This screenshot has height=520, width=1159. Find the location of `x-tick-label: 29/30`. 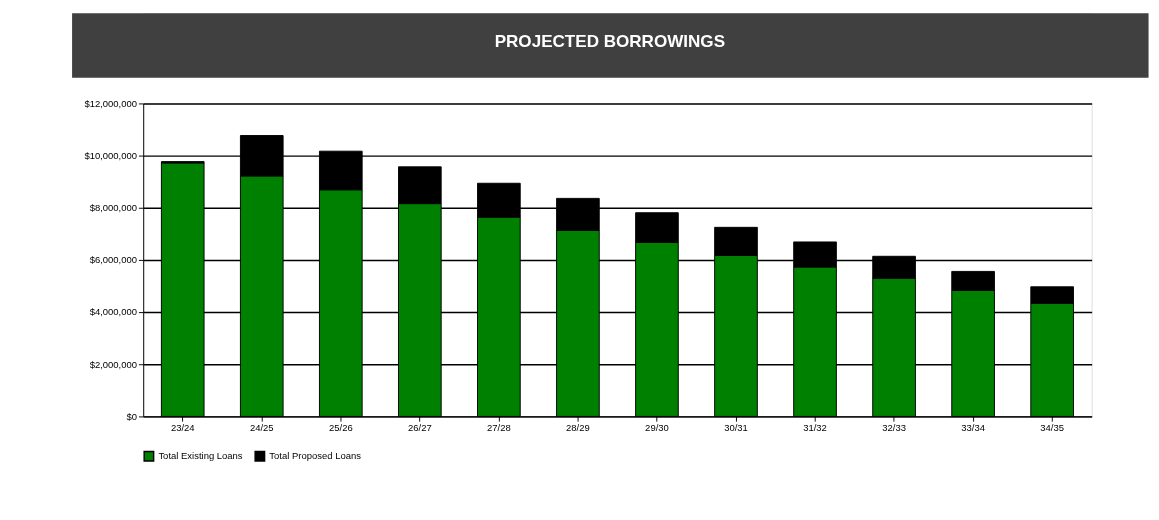

x-tick-label: 29/30 is located at coordinates (657, 428).